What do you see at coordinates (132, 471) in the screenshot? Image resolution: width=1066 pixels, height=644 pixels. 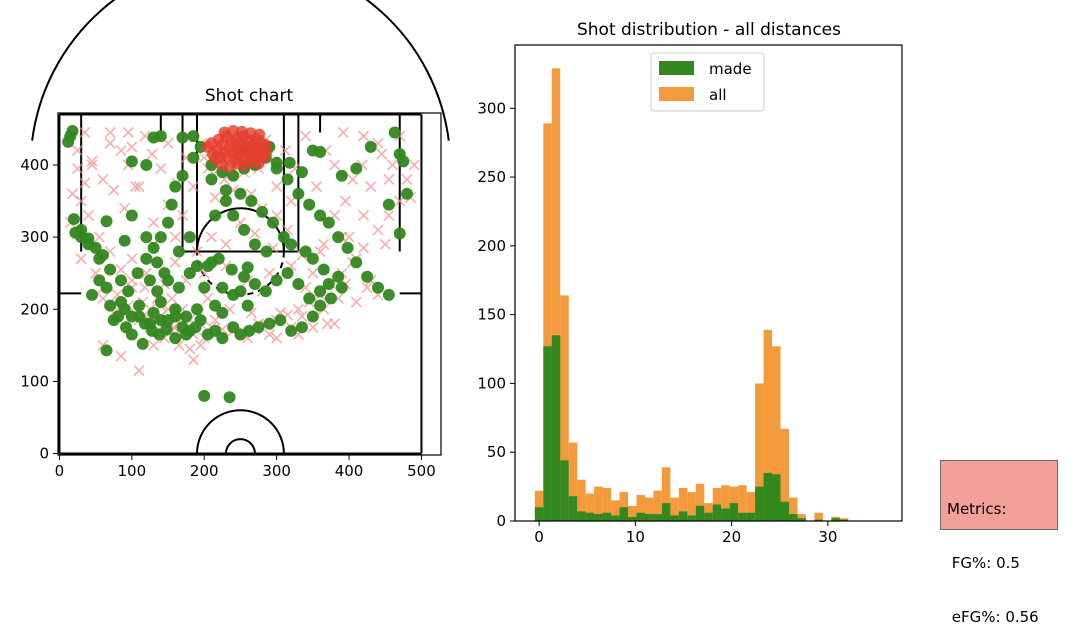 I see `shot-x-tick-label: 100` at bounding box center [132, 471].